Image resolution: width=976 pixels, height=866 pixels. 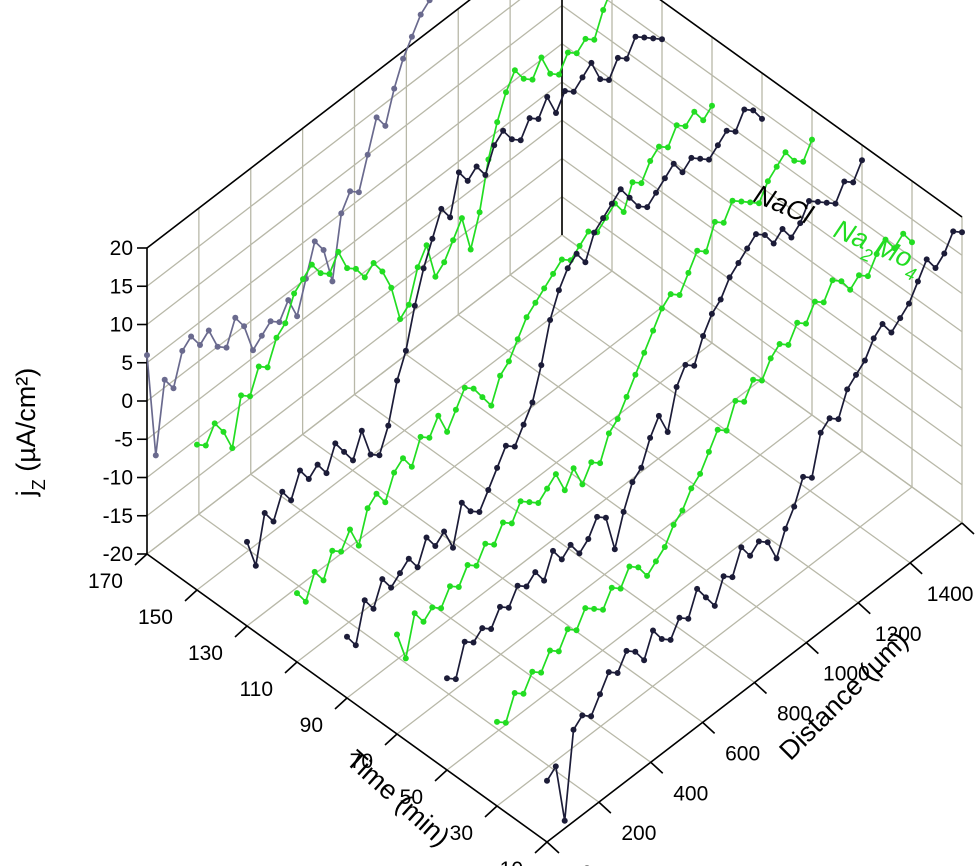 I want to click on y-tick-label: 30, so click(x=461, y=833).